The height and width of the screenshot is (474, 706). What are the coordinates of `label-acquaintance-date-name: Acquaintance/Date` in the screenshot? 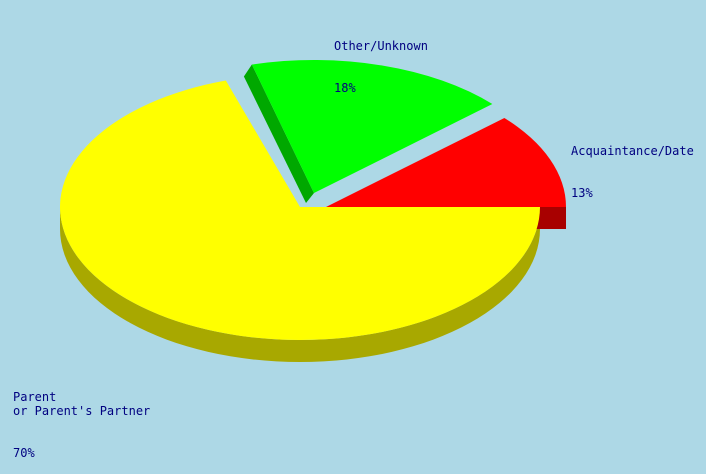 It's located at (632, 151).